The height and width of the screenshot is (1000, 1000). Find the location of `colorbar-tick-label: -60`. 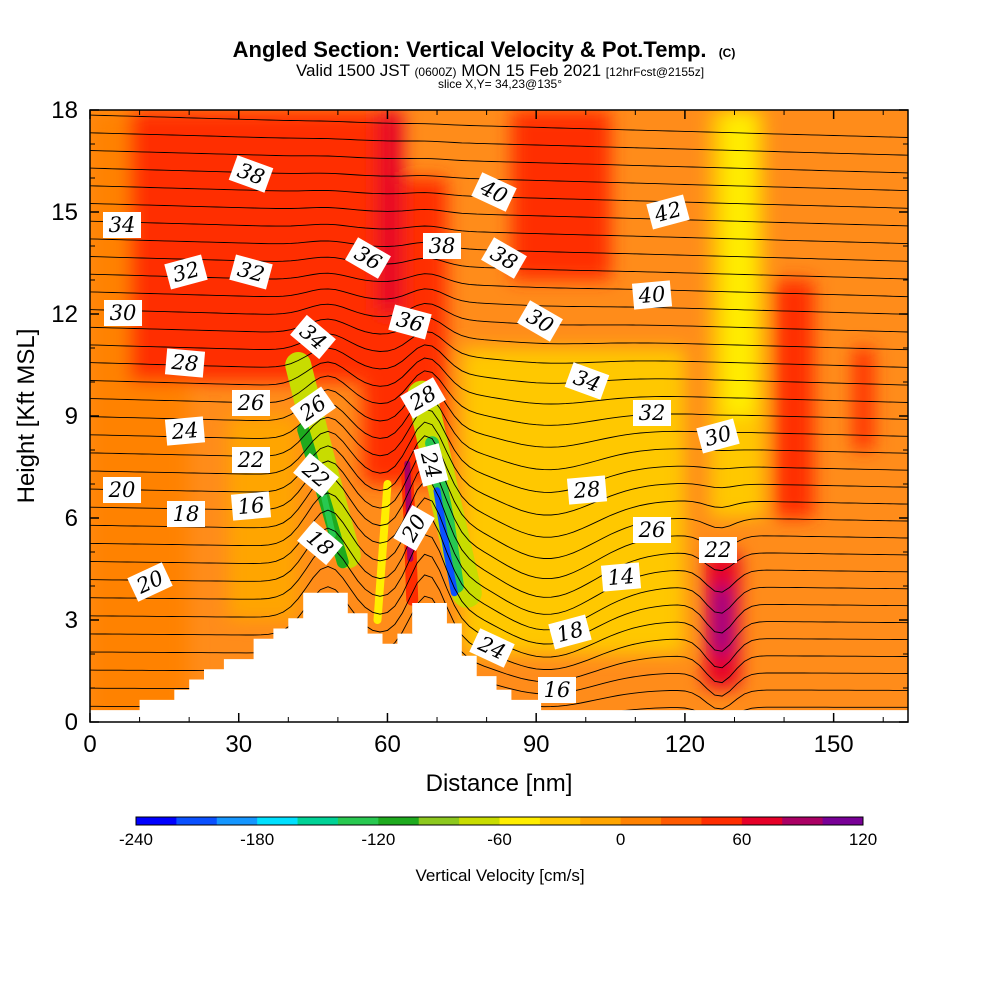

colorbar-tick-label: -60 is located at coordinates (499, 839).